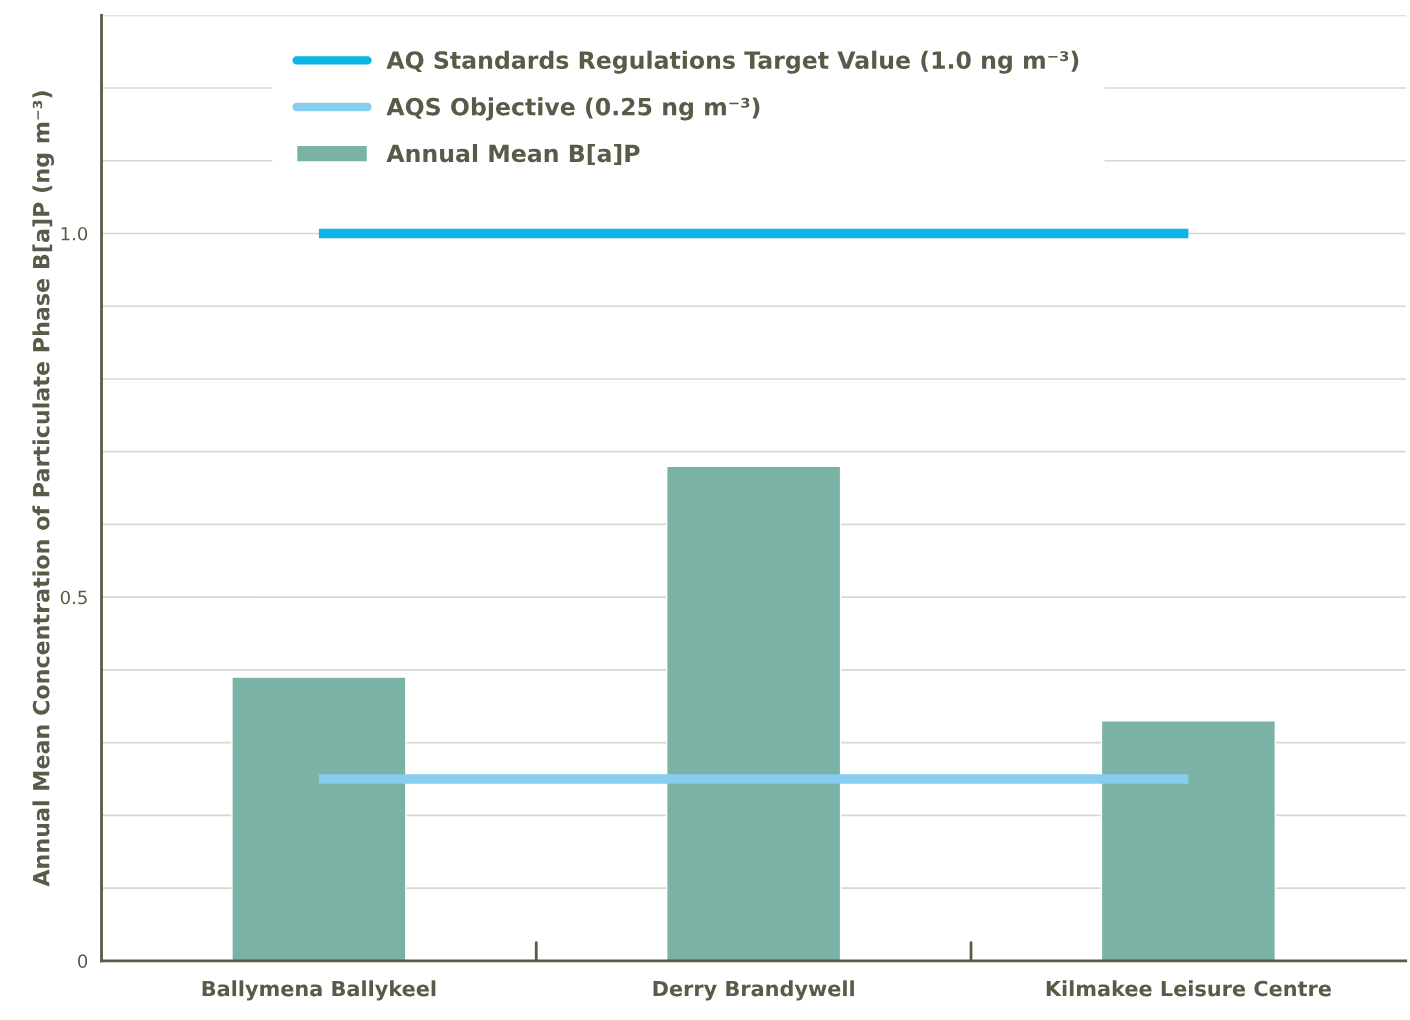  What do you see at coordinates (83, 961) in the screenshot?
I see `y-tick-label: 0` at bounding box center [83, 961].